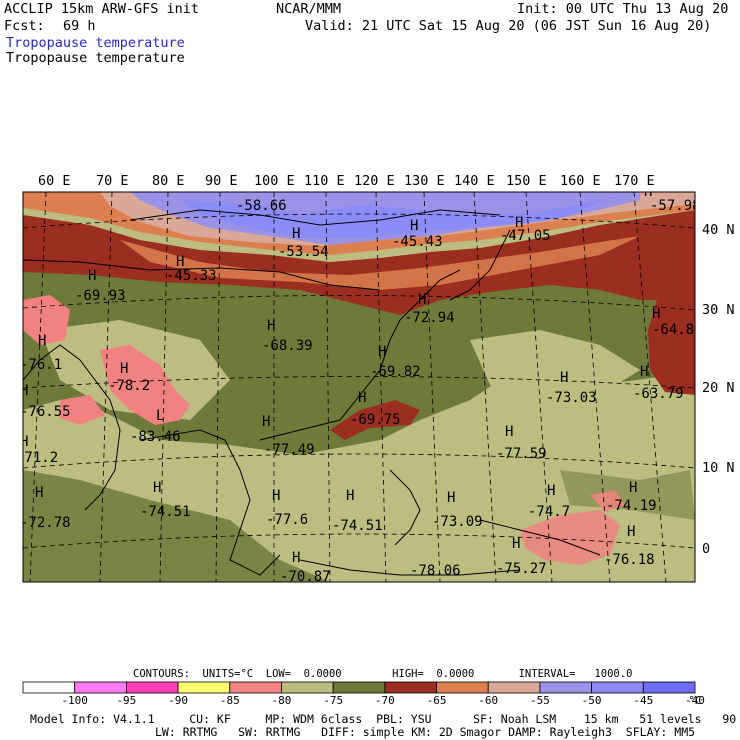 The image size is (740, 740). What do you see at coordinates (178, 700) in the screenshot?
I see `colorbar-label: -90` at bounding box center [178, 700].